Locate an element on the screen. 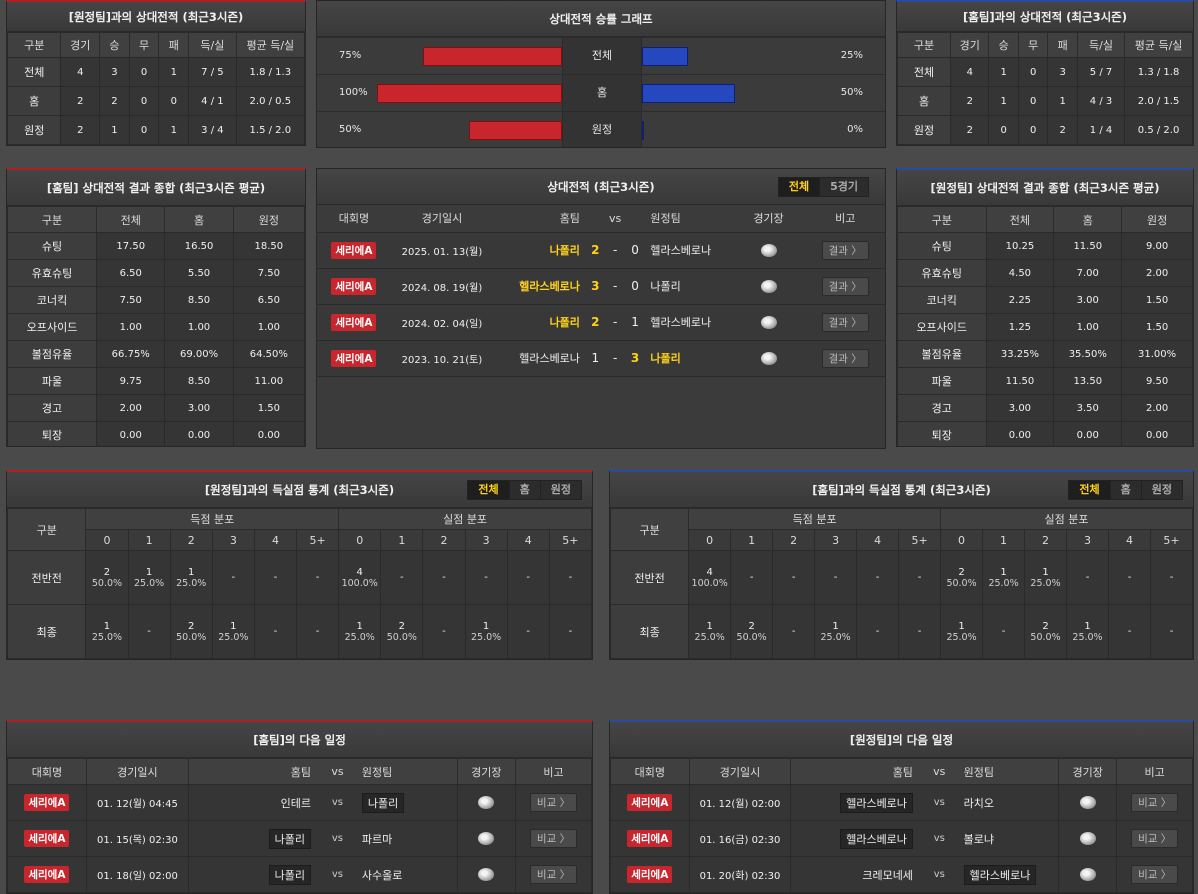 The image size is (1198, 894). match-row: 세리에A 2024. 08. 19(월) 헬라스베로나 3-0 나폴리 결과 〉 is located at coordinates (601, 286).